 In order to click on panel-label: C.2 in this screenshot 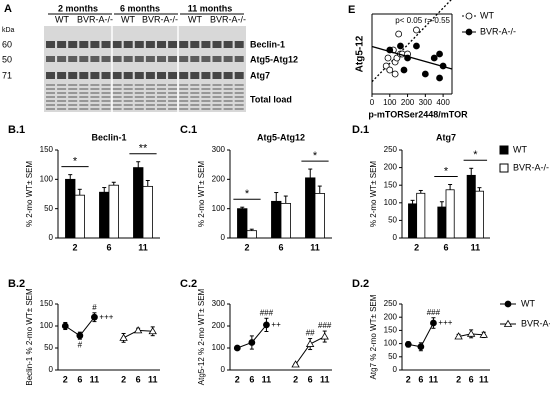, I will do `click(188, 284)`.